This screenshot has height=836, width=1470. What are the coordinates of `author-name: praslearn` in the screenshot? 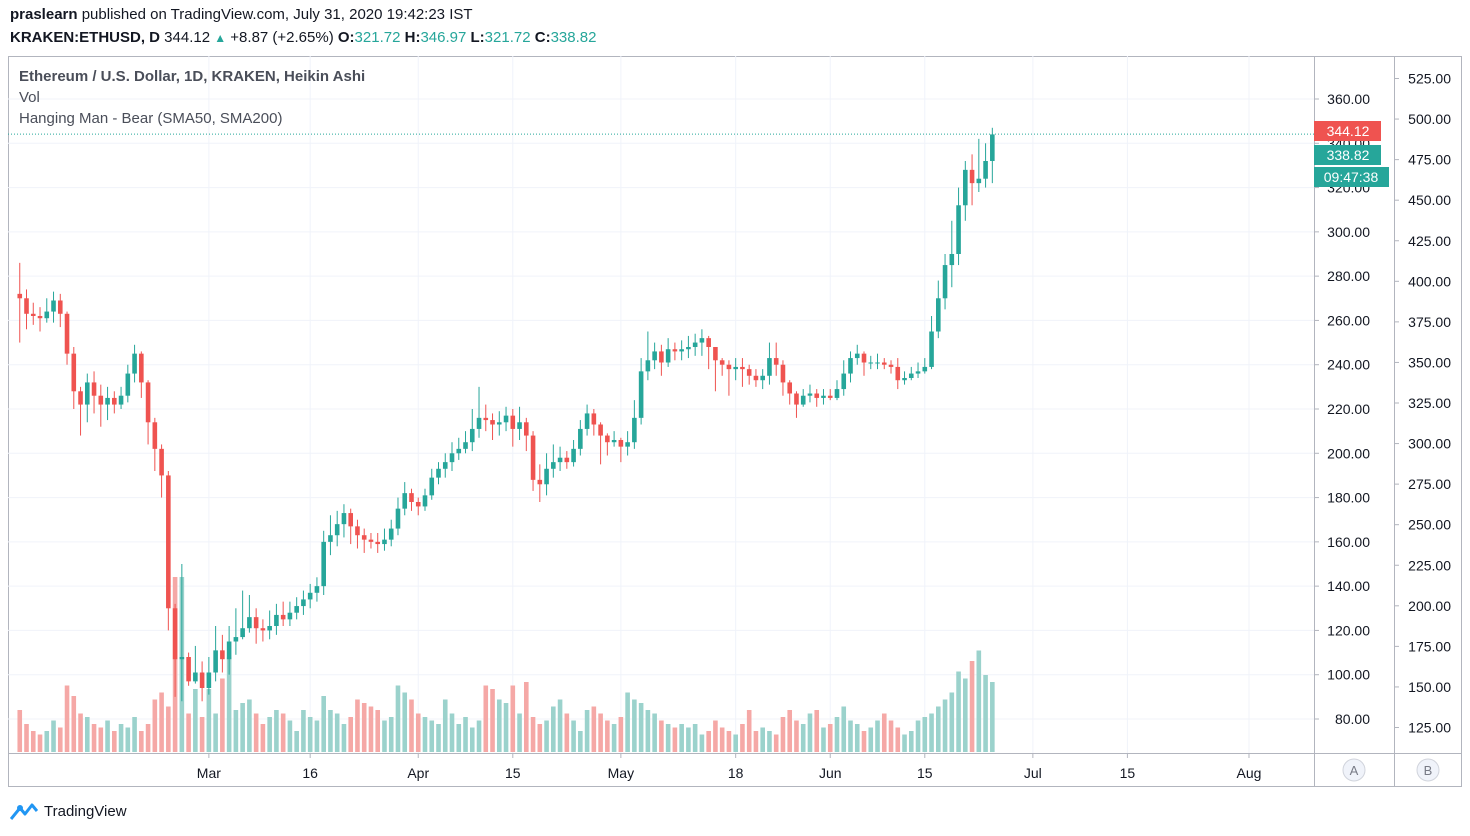 It's located at (44, 14).